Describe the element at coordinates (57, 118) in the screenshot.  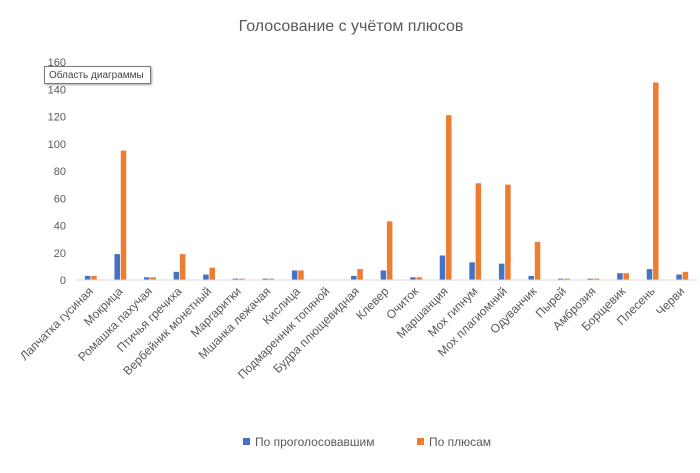
I see `y-tick-label: 120` at that location.